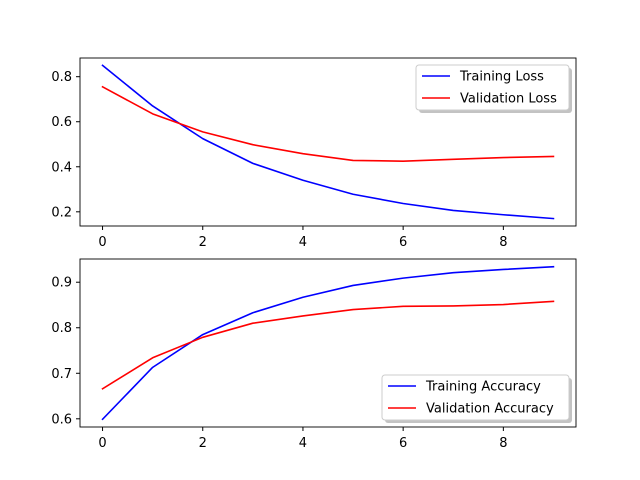 This screenshot has width=640, height=480. I want to click on legend-label: Validation Loss, so click(508, 99).